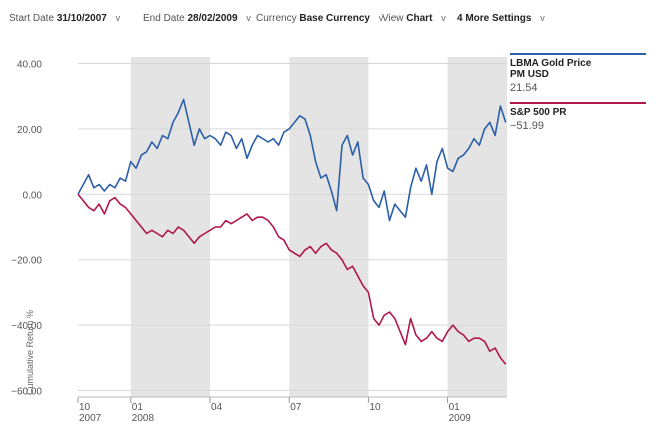 The width and height of the screenshot is (657, 431). Describe the element at coordinates (33, 195) in the screenshot. I see `y-tick-label: 0.00` at that location.